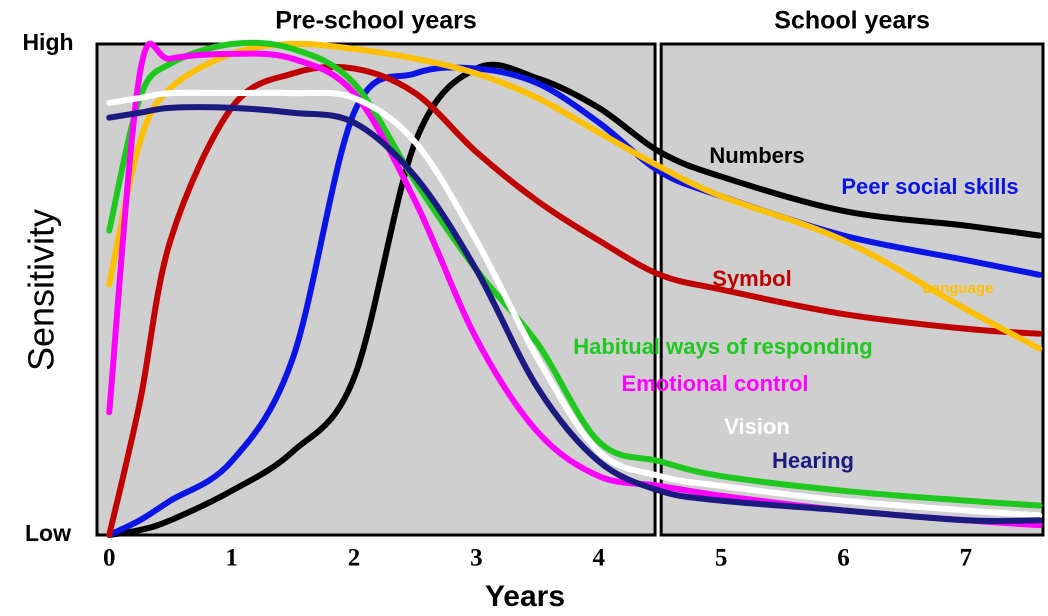 The image size is (1048, 616). Describe the element at coordinates (852, 21) in the screenshot. I see `region-label: School years` at that location.